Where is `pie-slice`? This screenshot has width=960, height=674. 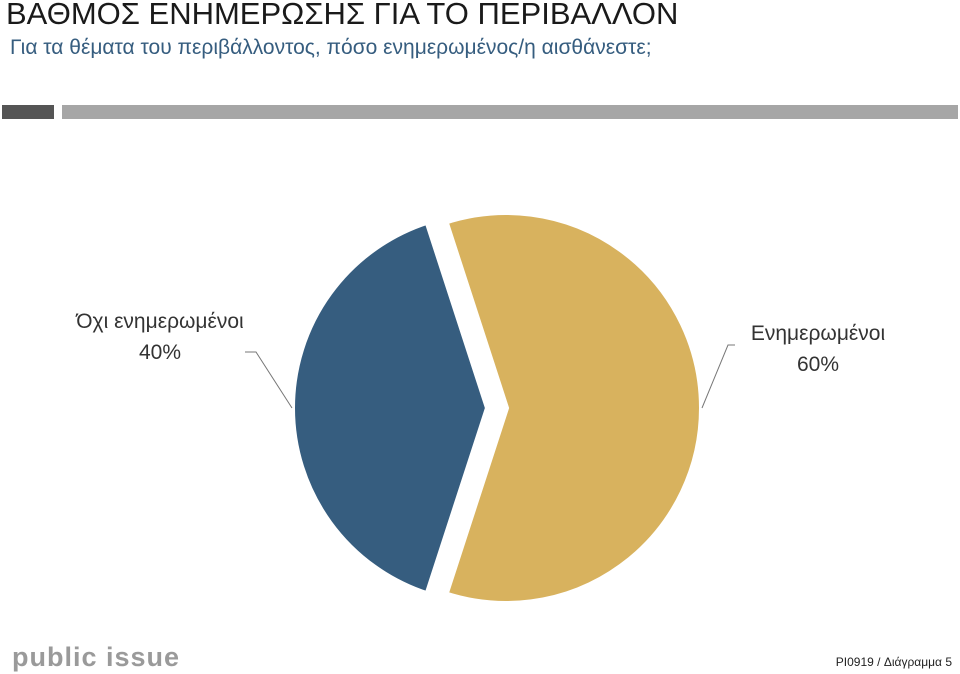
pie-slice is located at coordinates (390, 408).